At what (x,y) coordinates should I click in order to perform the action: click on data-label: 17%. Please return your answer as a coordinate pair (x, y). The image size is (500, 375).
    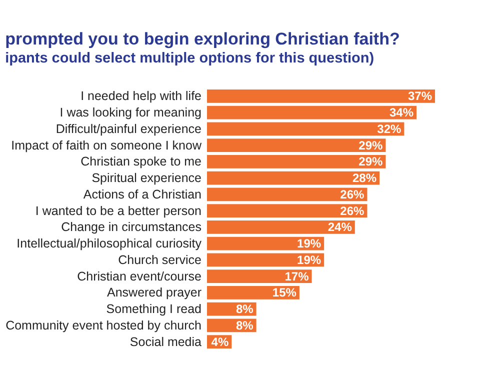
    Looking at the image, I should click on (297, 276).